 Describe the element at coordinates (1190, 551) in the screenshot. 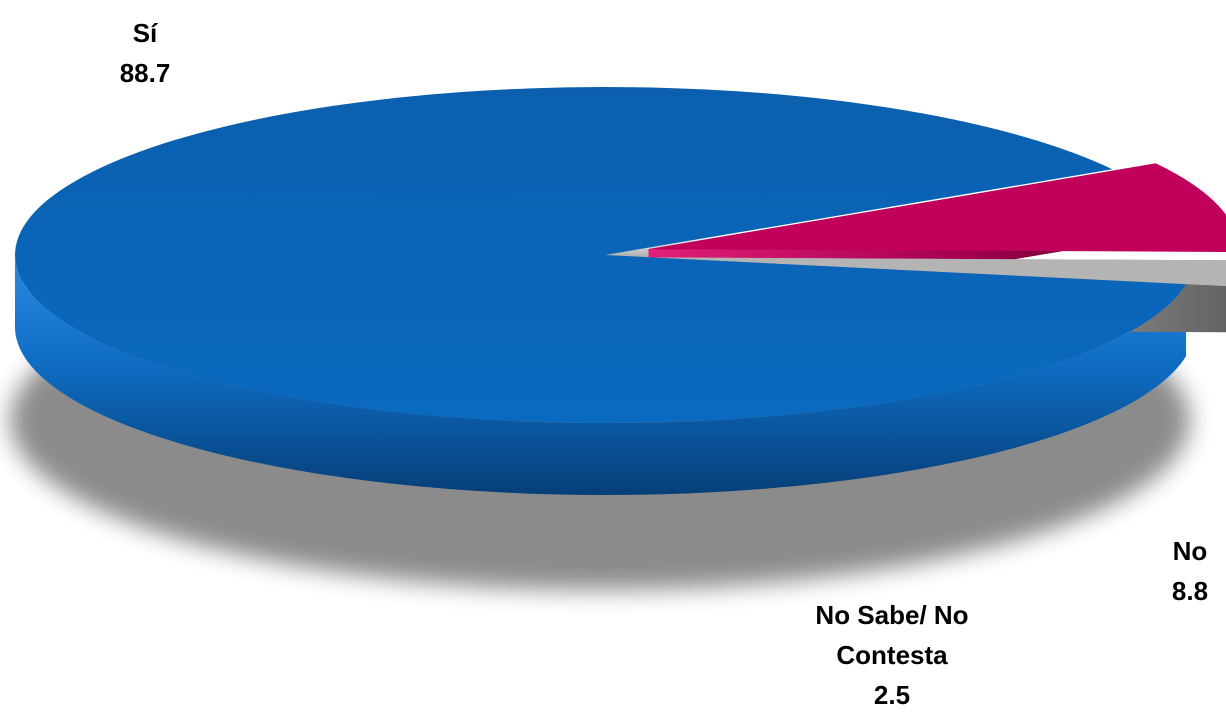

I see `slice-label-1-line-0: No` at that location.